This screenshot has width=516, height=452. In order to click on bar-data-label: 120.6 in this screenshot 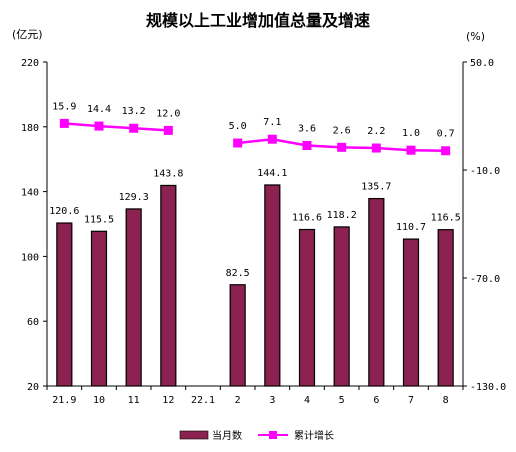, I will do `click(64, 211)`.